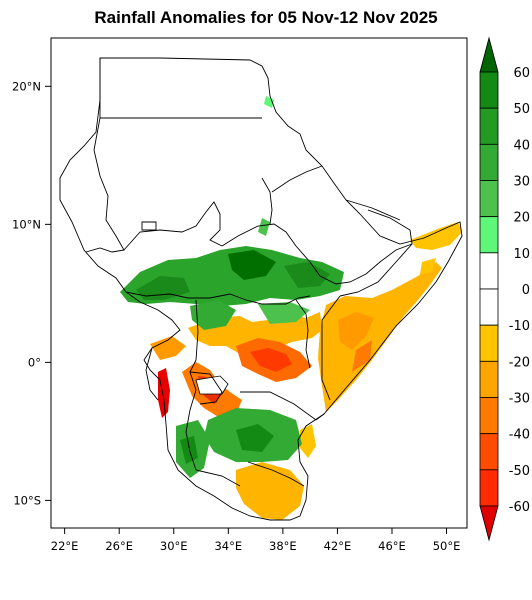  What do you see at coordinates (255, 438) in the screenshot?
I see `wet-area-tanzania-core` at bounding box center [255, 438].